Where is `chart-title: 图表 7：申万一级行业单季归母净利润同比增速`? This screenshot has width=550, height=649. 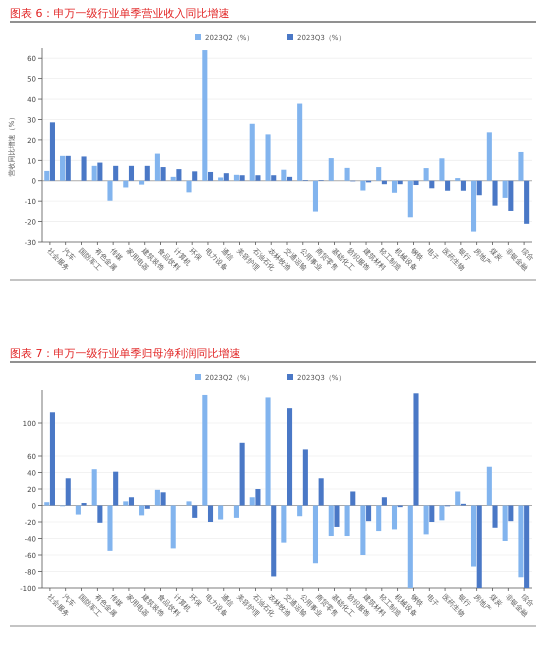
chart-title: 图表 7：申万一级行业单季归母净利润同比增速 is located at coordinates (125, 353).